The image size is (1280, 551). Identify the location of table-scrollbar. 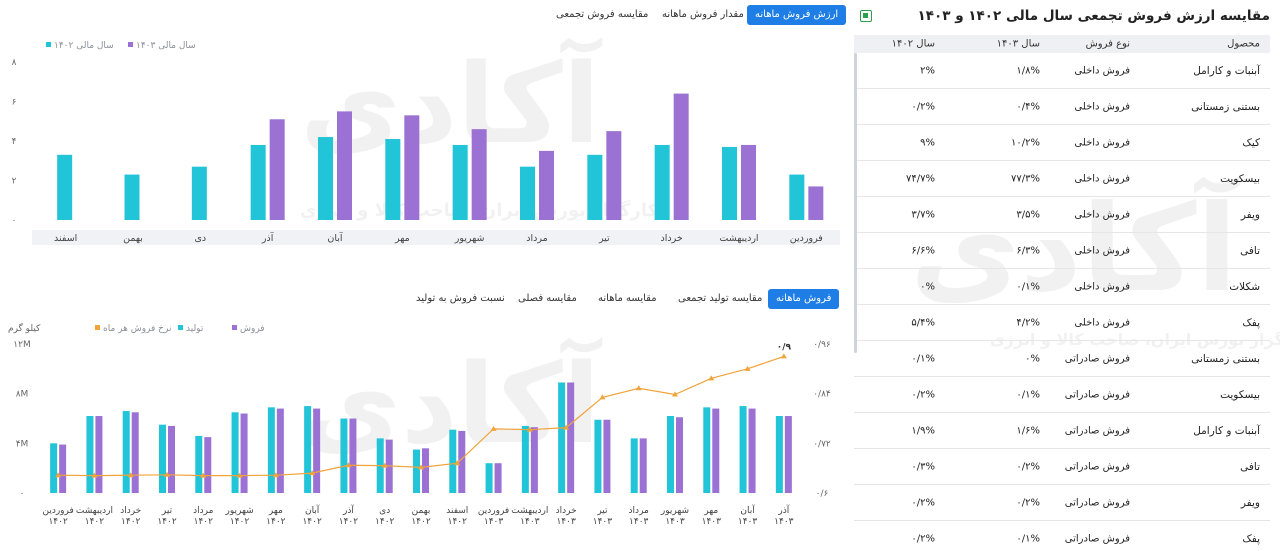
(855, 203).